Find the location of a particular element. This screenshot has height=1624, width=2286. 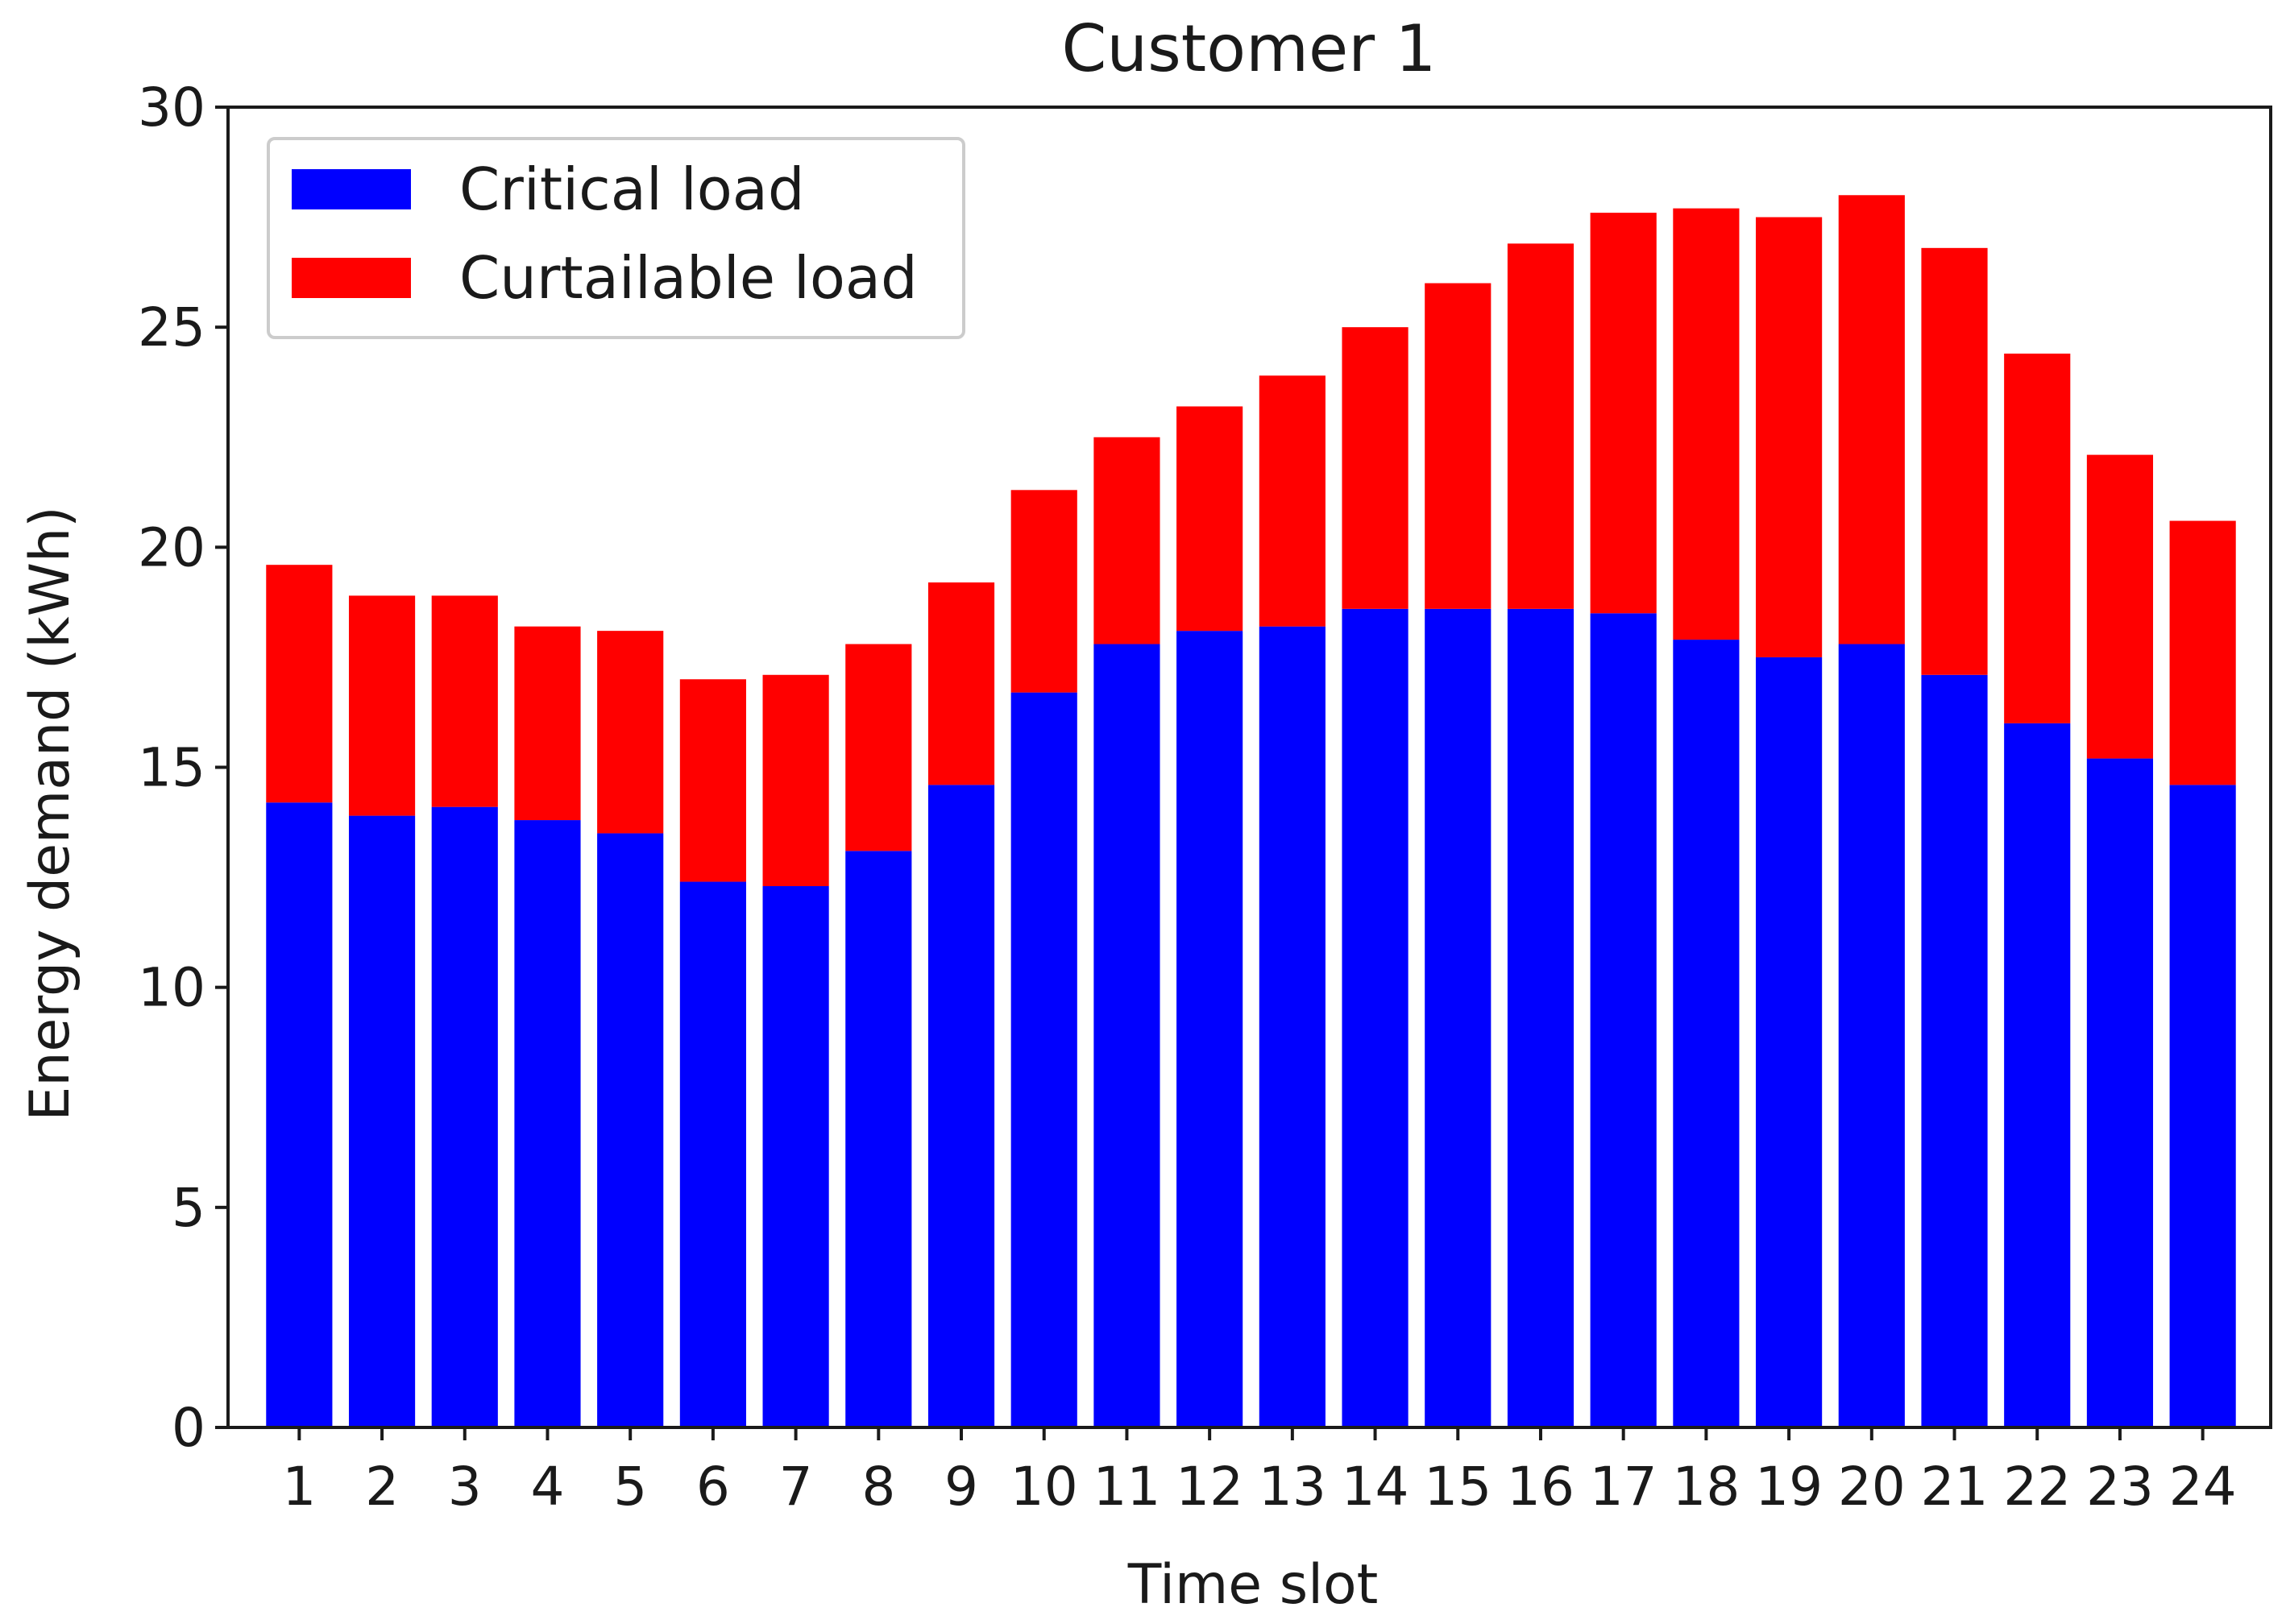

x-tick-label: 10 is located at coordinates (1044, 1487).